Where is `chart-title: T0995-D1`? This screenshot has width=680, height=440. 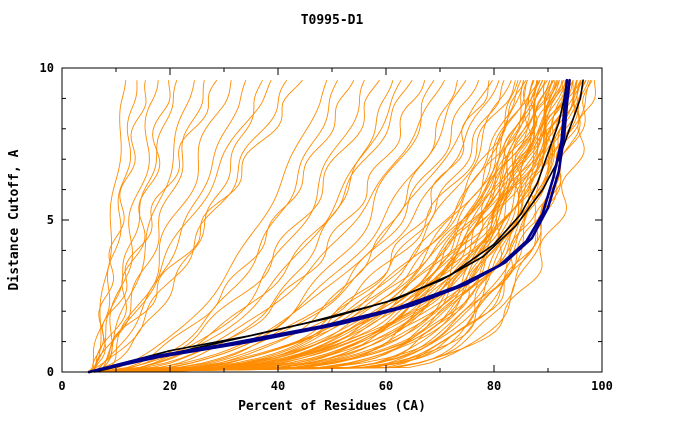
chart-title: T0995-D1 is located at coordinates (332, 20).